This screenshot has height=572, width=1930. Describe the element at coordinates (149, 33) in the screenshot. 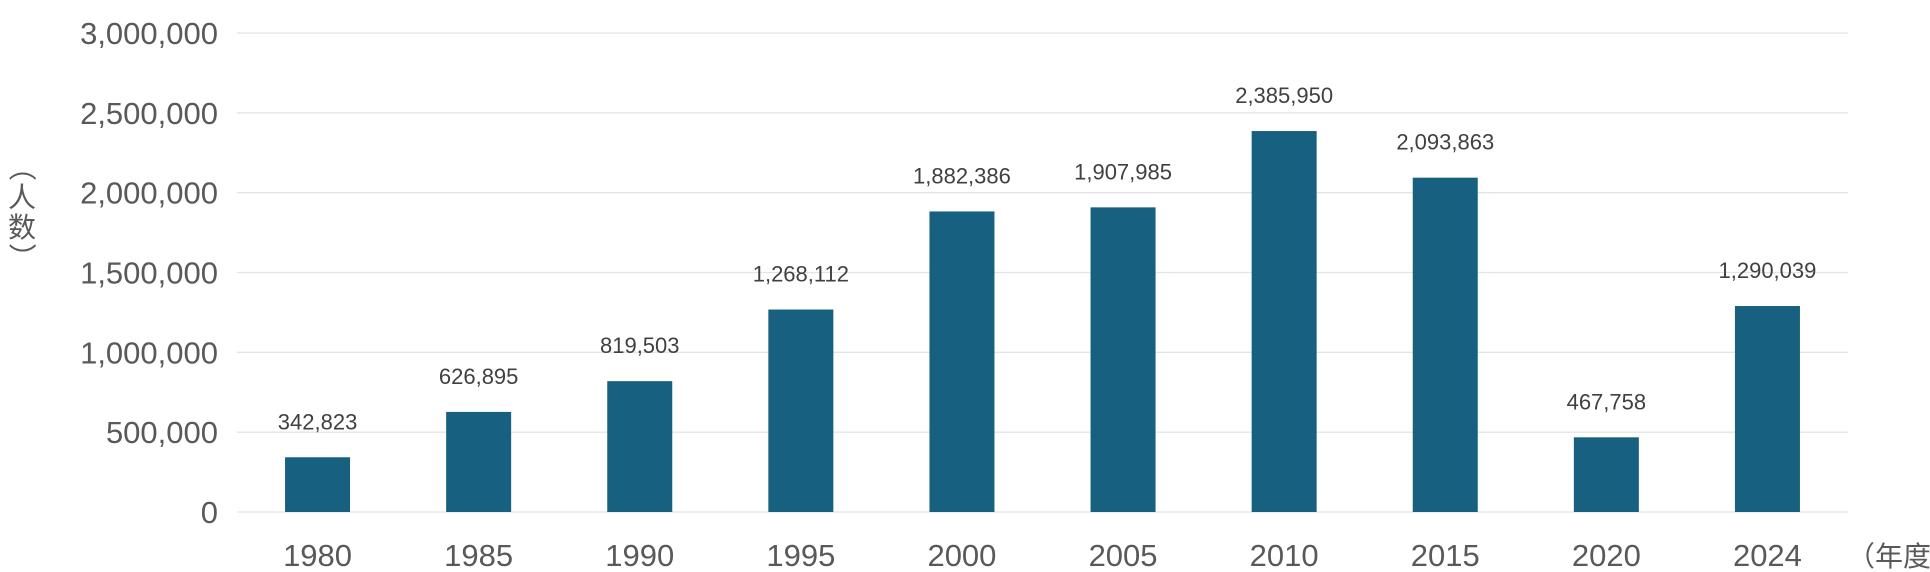

I see `y-tick-label: 3,000,000` at that location.